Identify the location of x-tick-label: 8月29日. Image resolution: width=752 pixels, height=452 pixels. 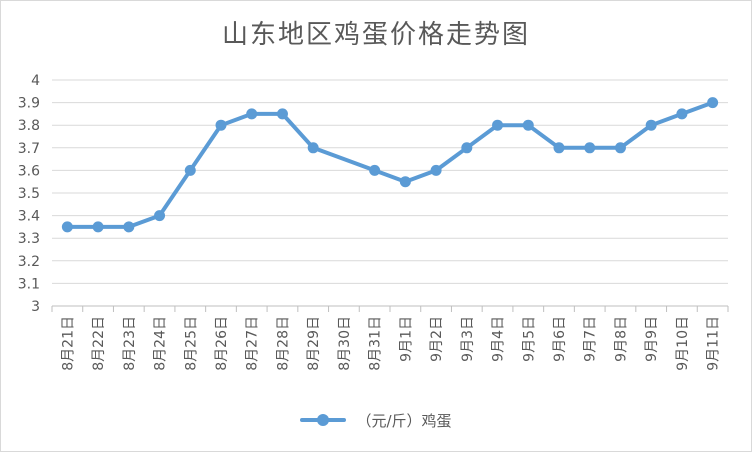
(314, 343).